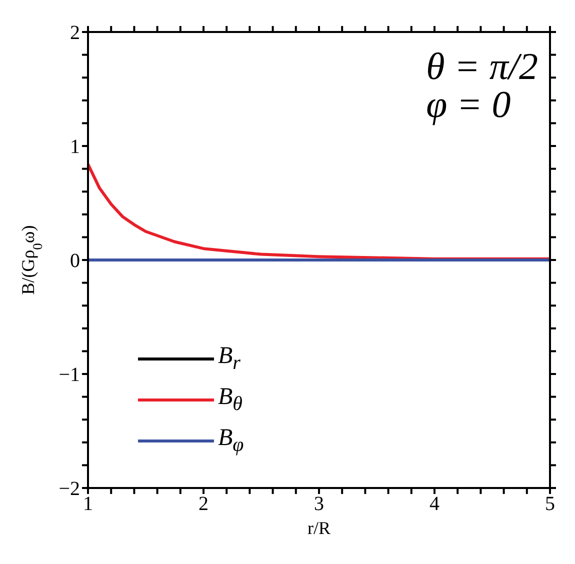  I want to click on x-tick-label: 2, so click(203, 504).